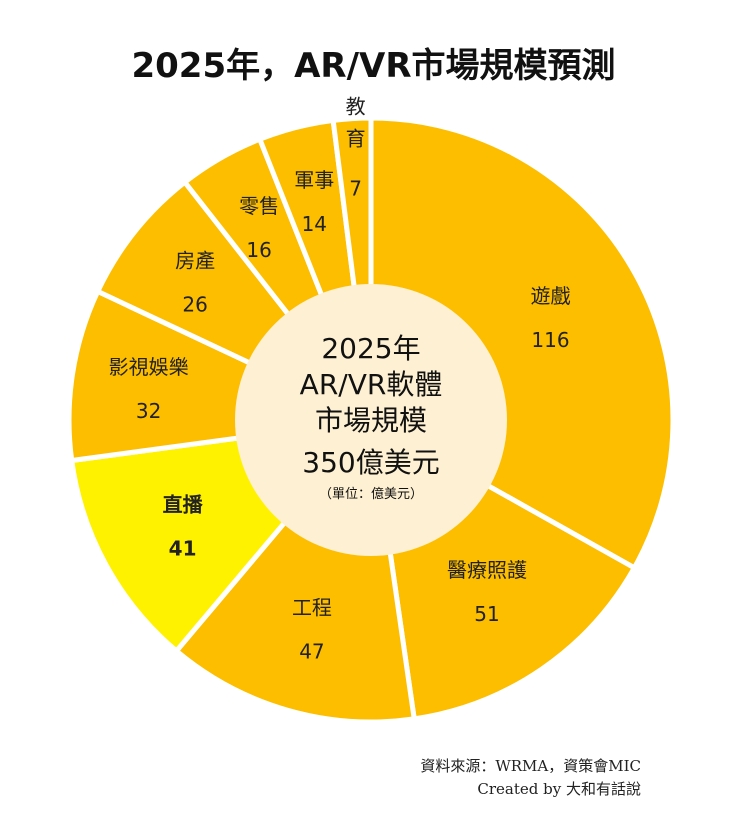  Describe the element at coordinates (559, 789) in the screenshot. I see `credit-note: Created by 大和有話說` at that location.